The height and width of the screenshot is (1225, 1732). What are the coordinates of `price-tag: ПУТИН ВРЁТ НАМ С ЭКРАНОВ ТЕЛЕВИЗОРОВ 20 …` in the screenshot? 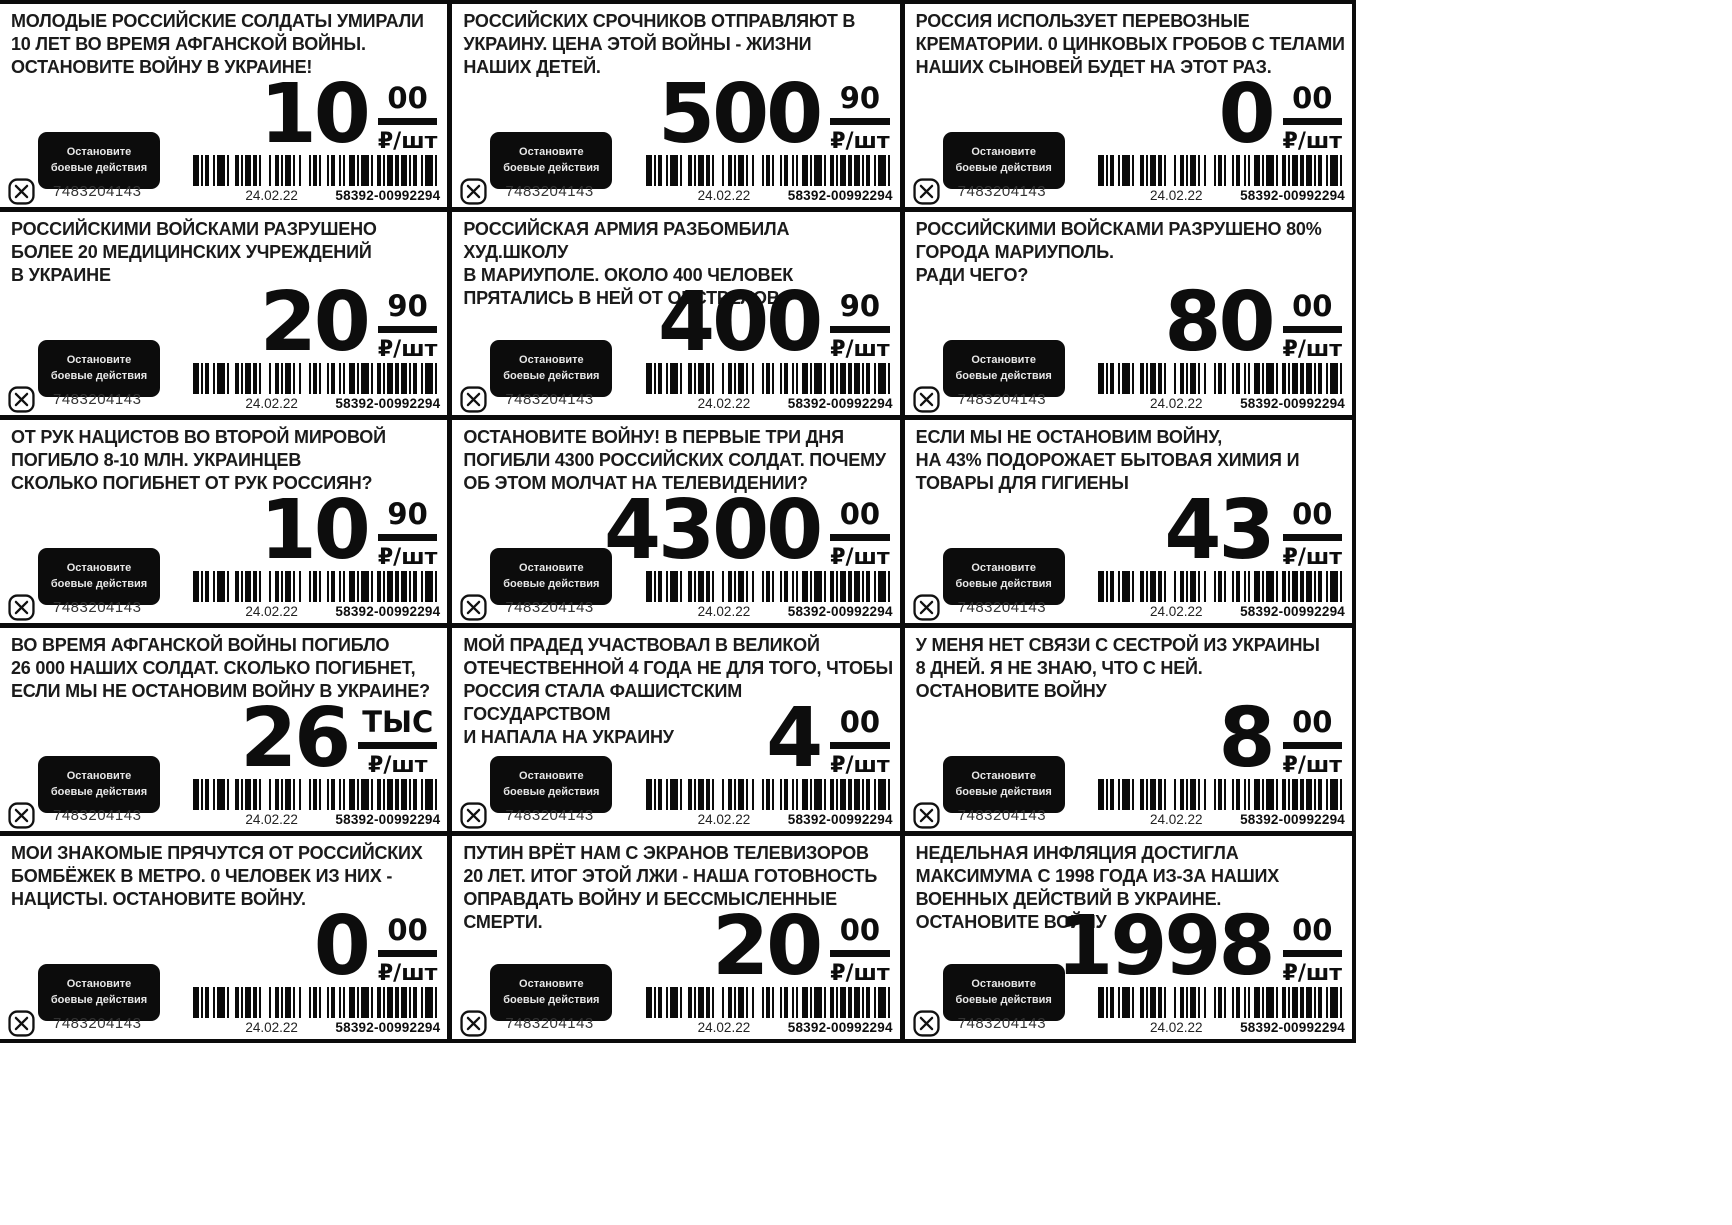 It's located at (676, 937).